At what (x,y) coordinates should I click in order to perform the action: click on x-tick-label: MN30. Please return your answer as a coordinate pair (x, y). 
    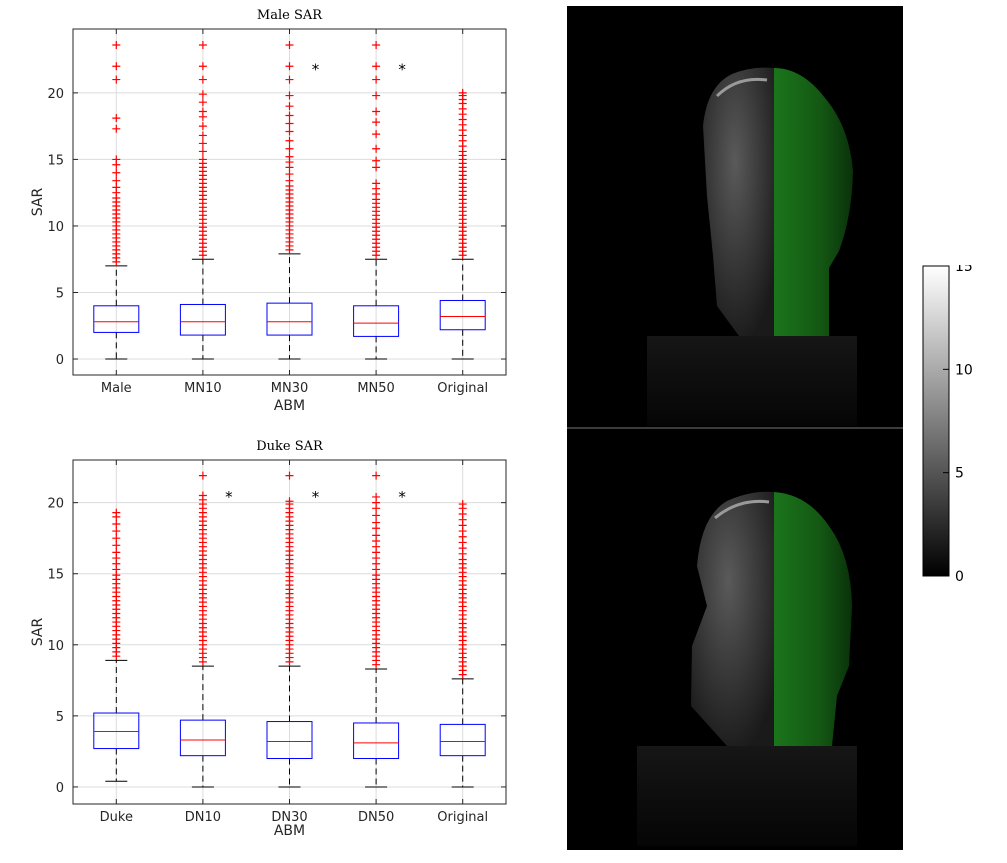
    Looking at the image, I should click on (289, 388).